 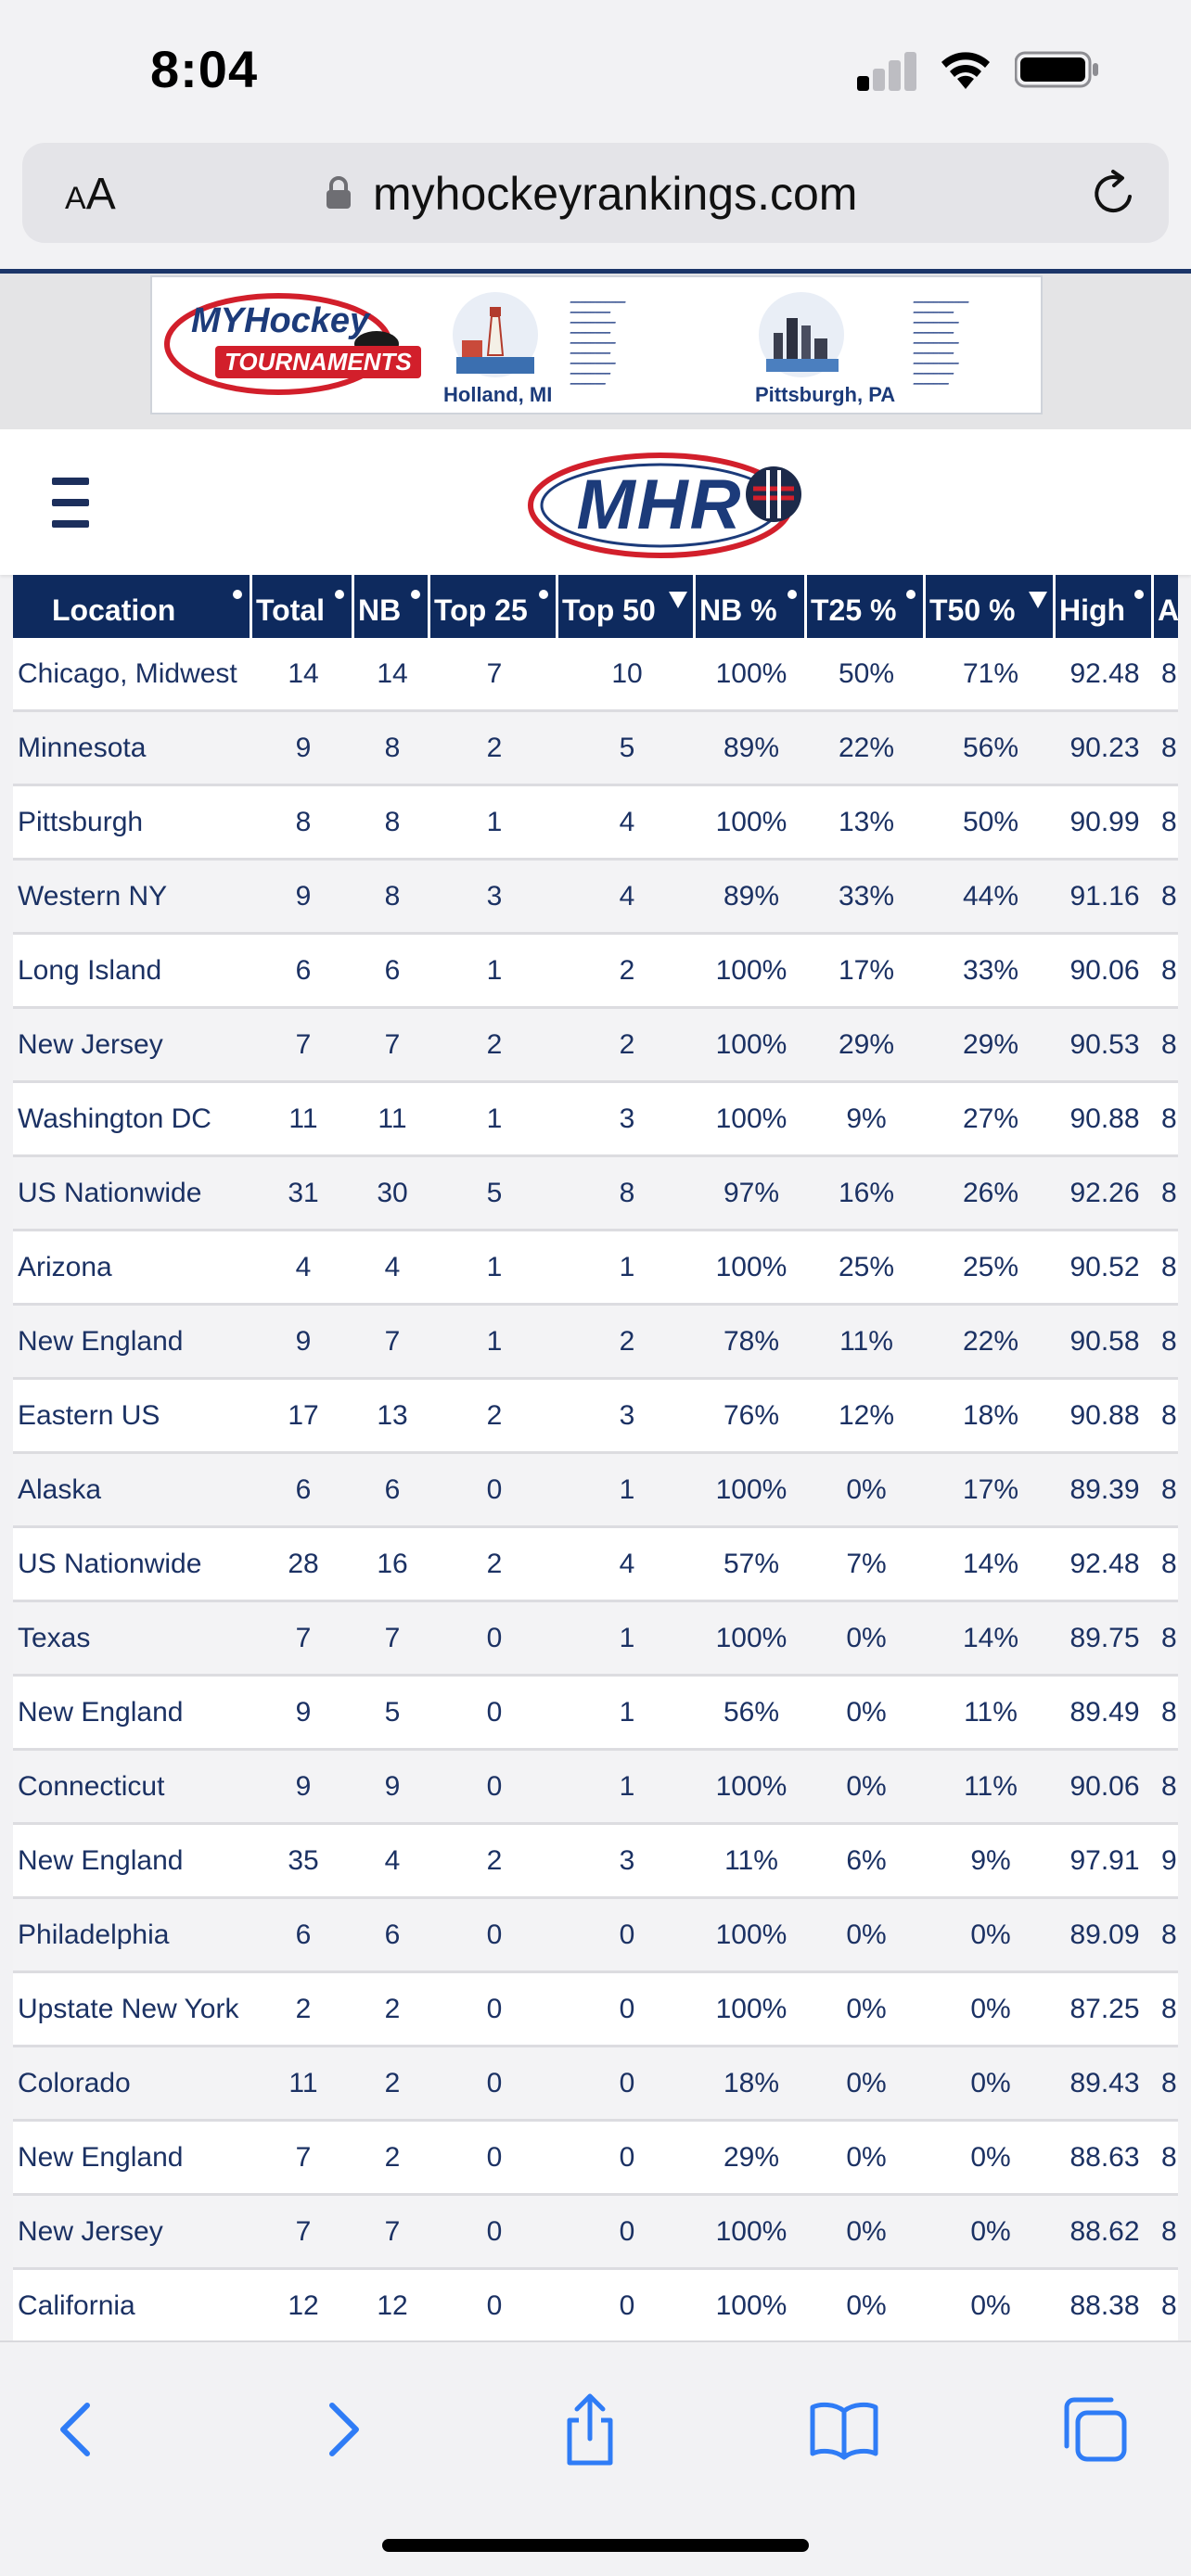 I want to click on hamburger-menu-icon, so click(x=70, y=503).